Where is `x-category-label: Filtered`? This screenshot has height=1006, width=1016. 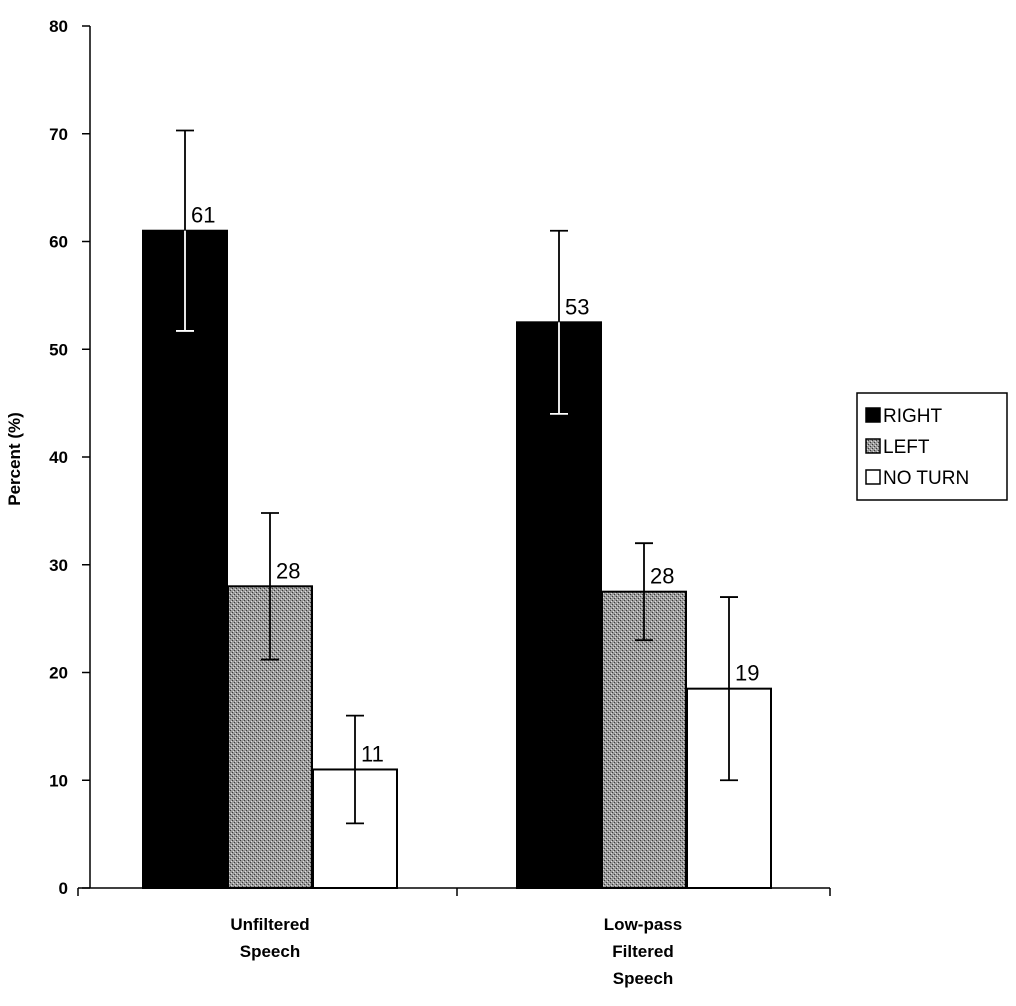
x-category-label: Filtered is located at coordinates (642, 951).